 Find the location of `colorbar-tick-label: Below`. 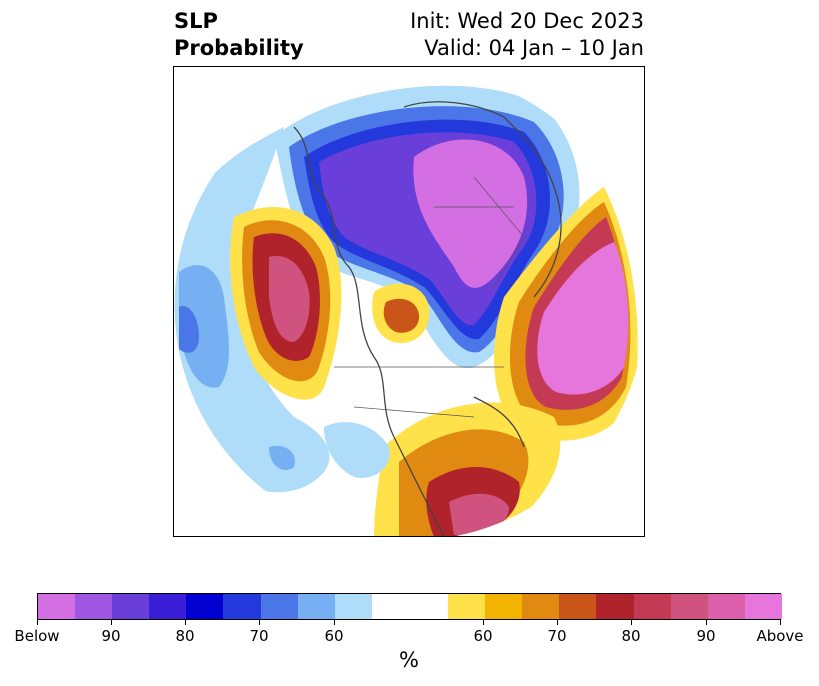

colorbar-tick-label: Below is located at coordinates (37, 636).